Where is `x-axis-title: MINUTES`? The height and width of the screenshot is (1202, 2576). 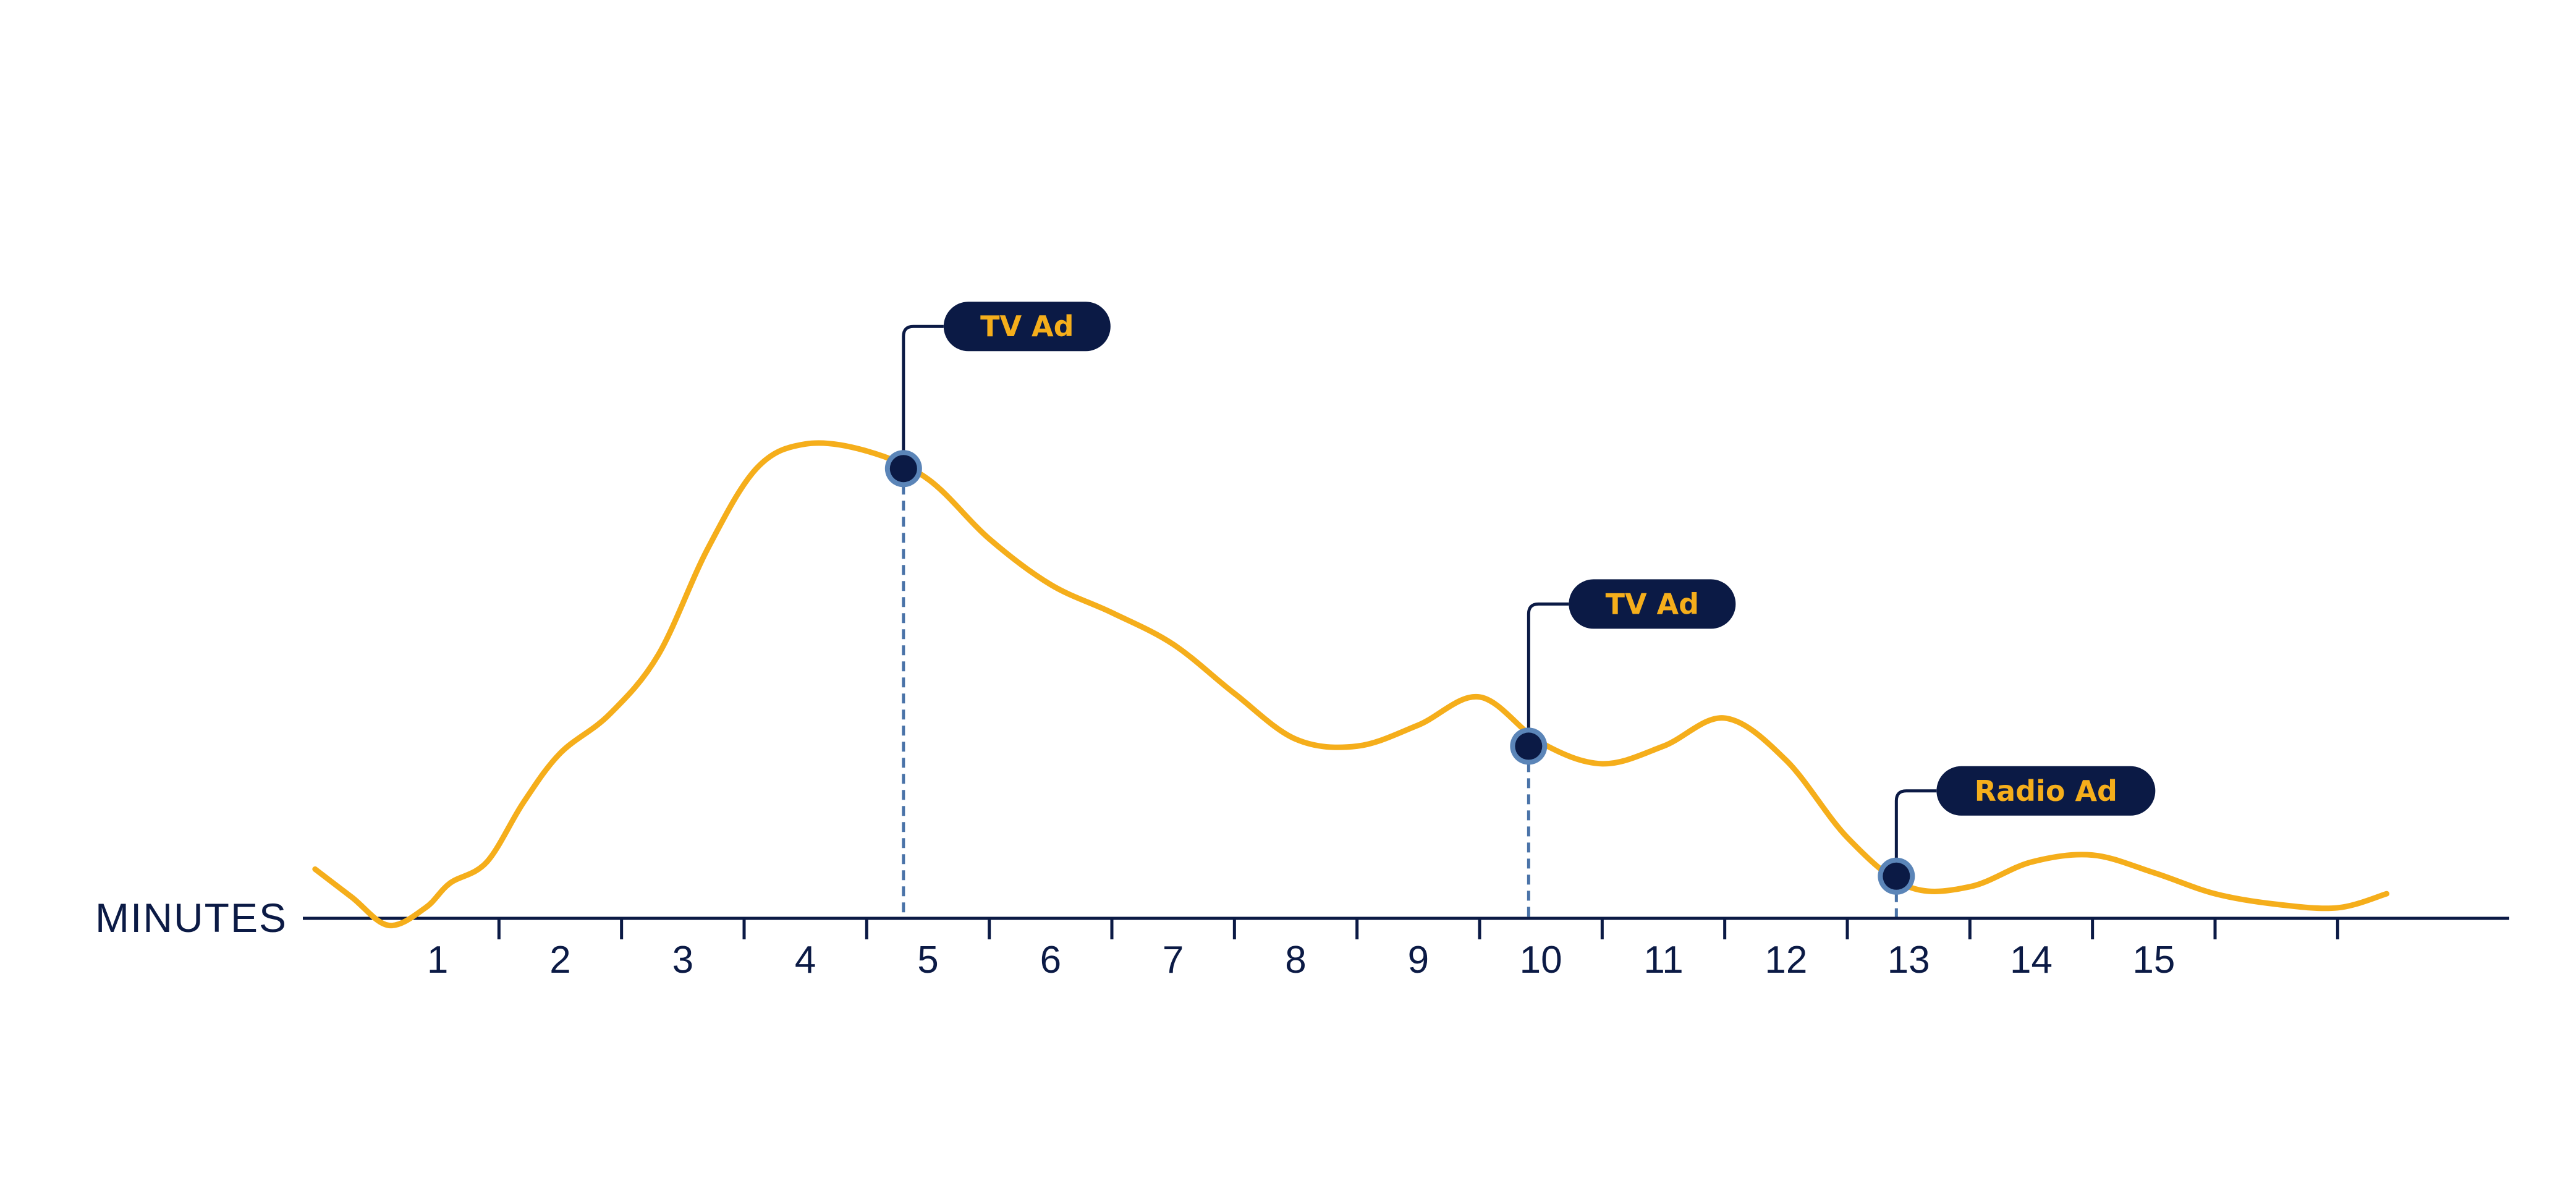 x-axis-title: MINUTES is located at coordinates (191, 918).